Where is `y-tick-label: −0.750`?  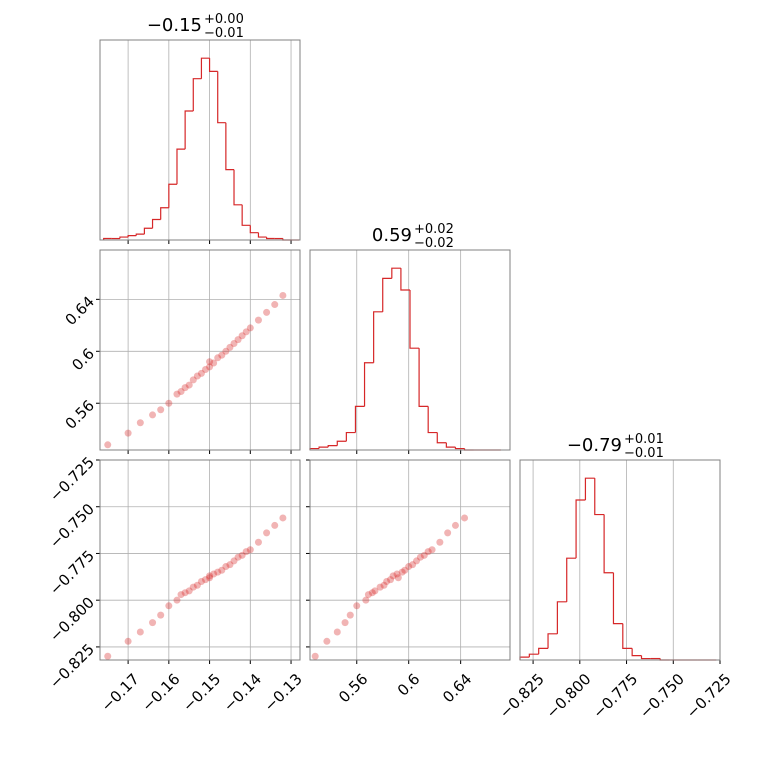
y-tick-label: −0.750 is located at coordinates (72, 526).